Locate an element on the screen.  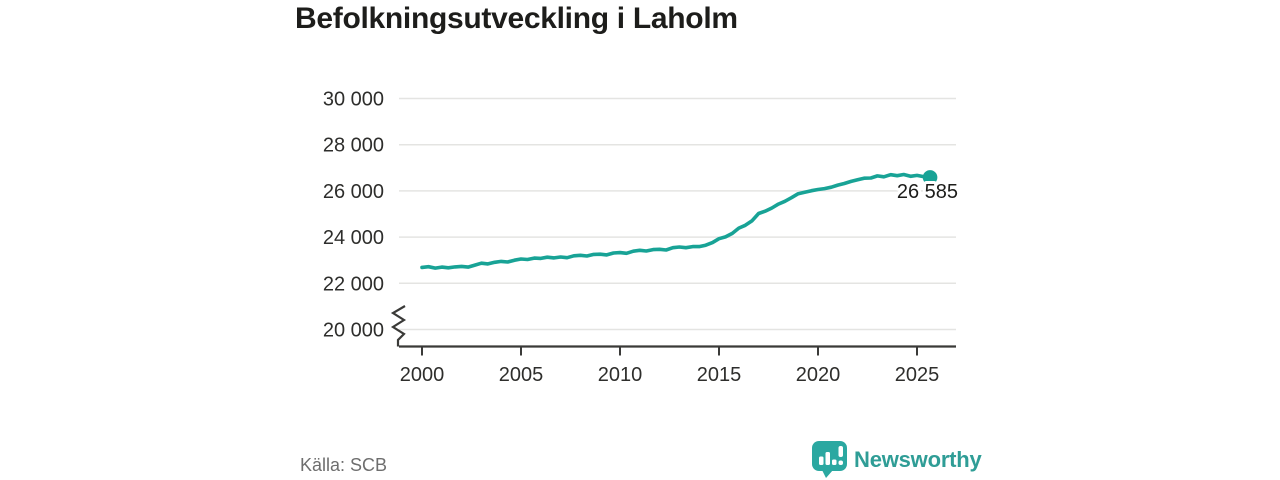
x-tick-labels: 2000 2005 2010 2015 2020 2025 is located at coordinates (670, 375).